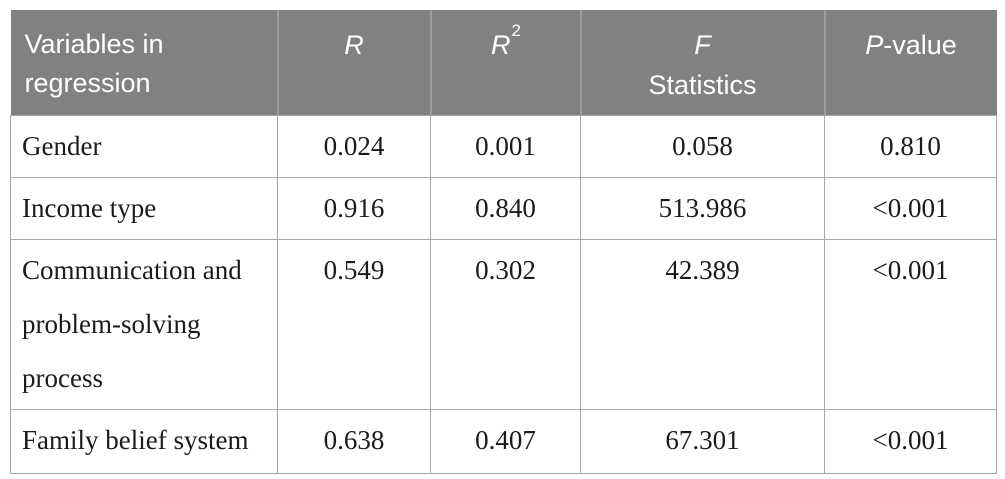 This screenshot has height=479, width=1005. I want to click on column-header-r: R, so click(353, 62).